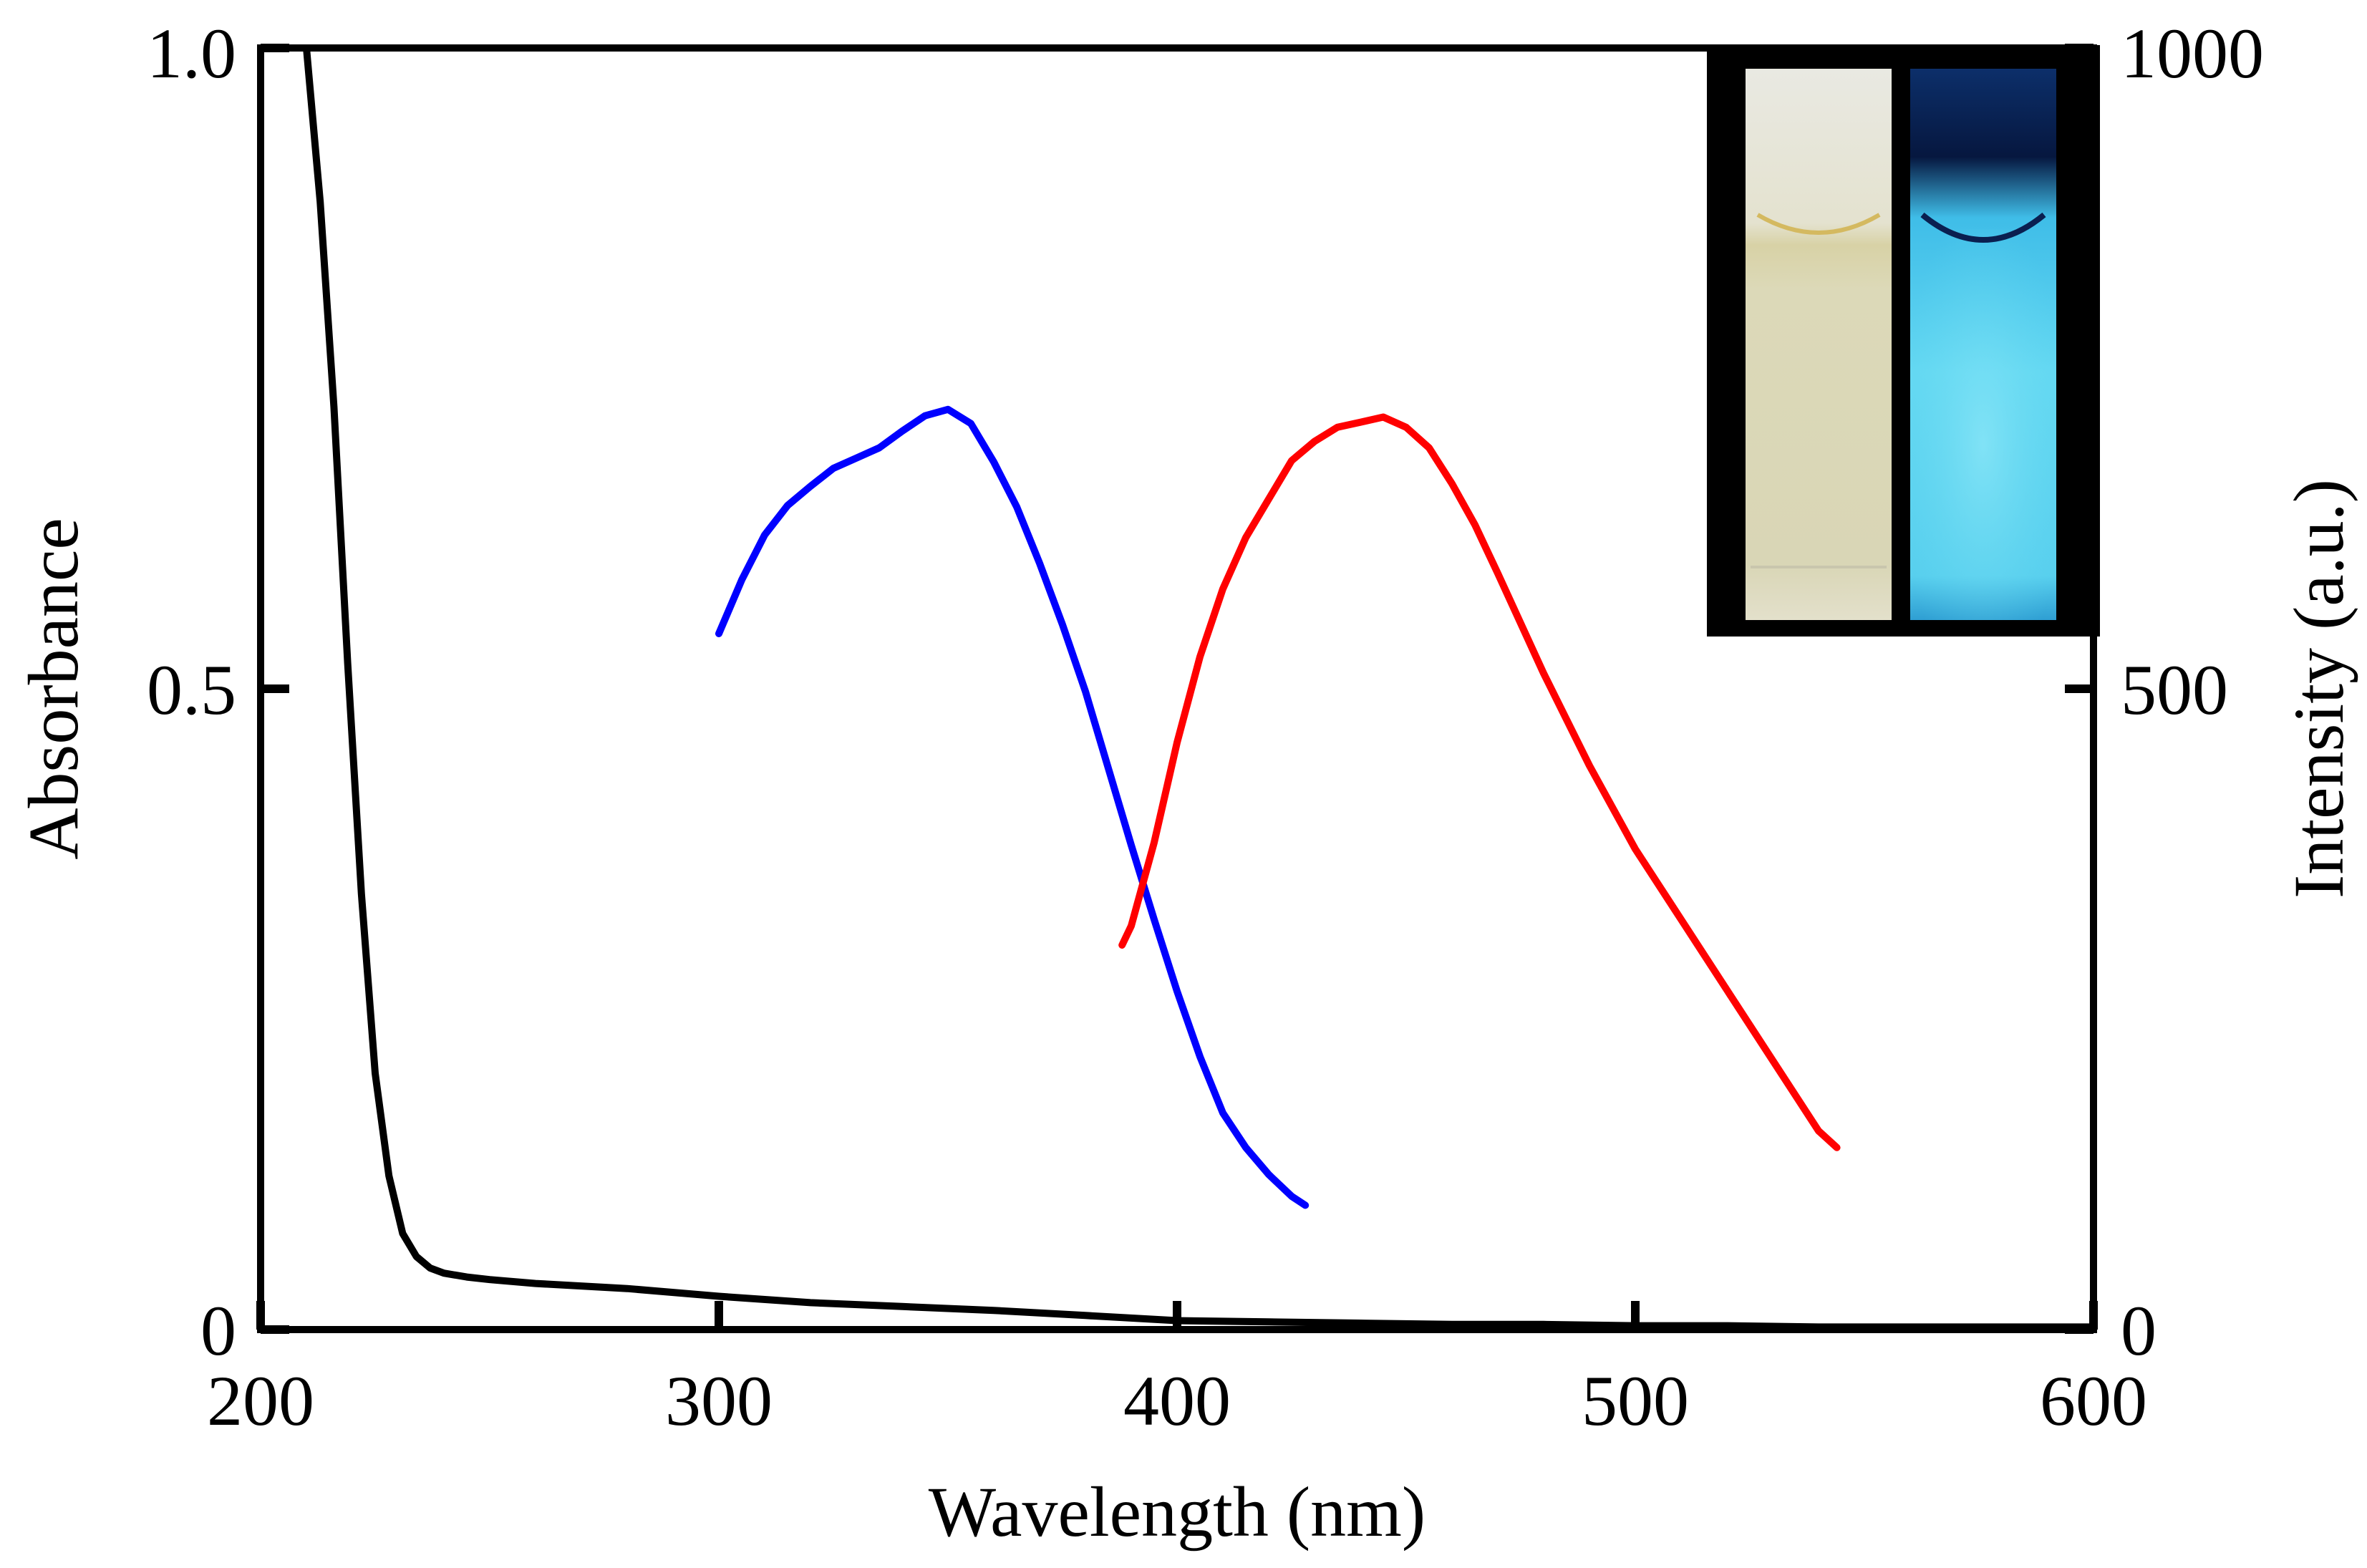 The width and height of the screenshot is (2367, 1568). Describe the element at coordinates (192, 53) in the screenshot. I see `y-left-tick-label: 1.0` at that location.